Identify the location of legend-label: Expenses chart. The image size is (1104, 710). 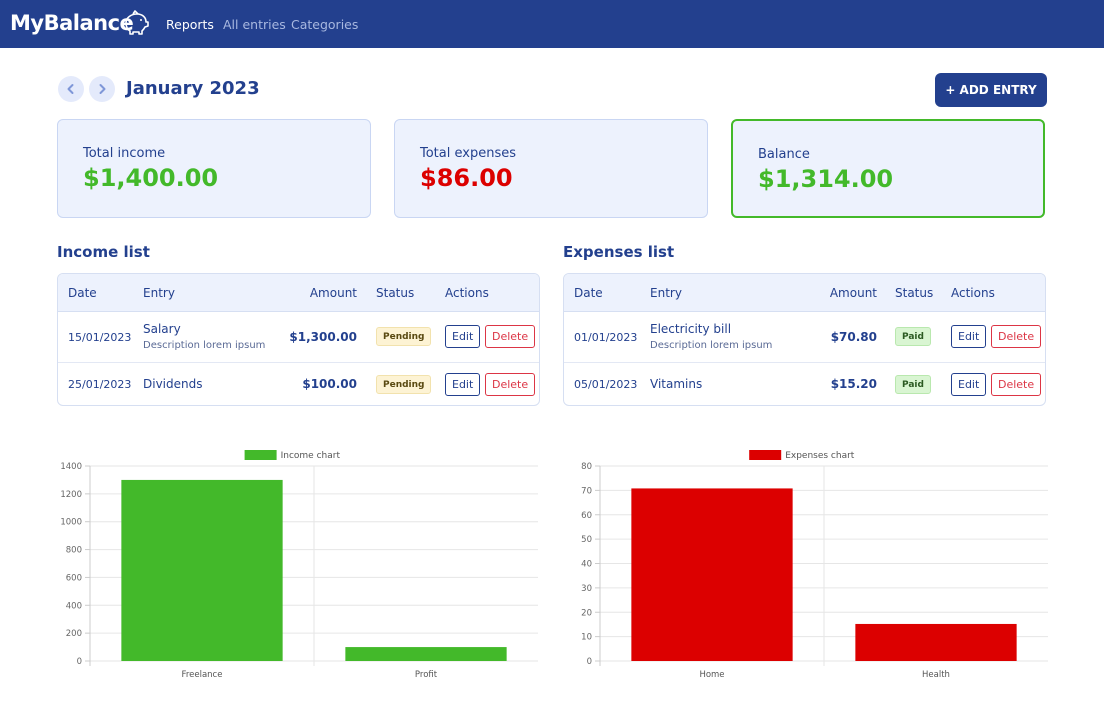
(820, 456).